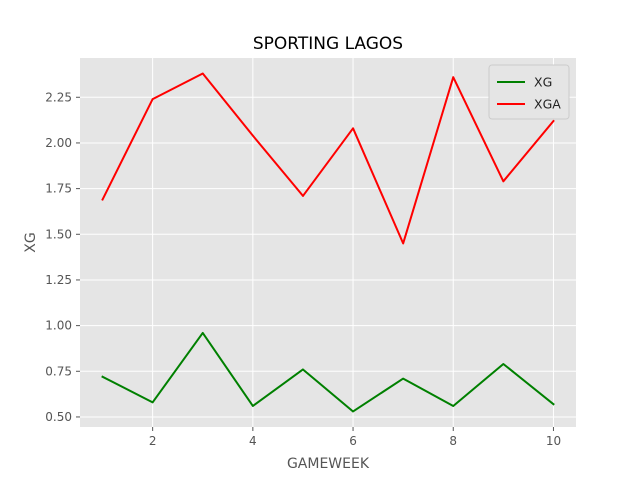 The image size is (640, 480). Describe the element at coordinates (58, 97) in the screenshot. I see `y-tick-label: 2.25` at that location.